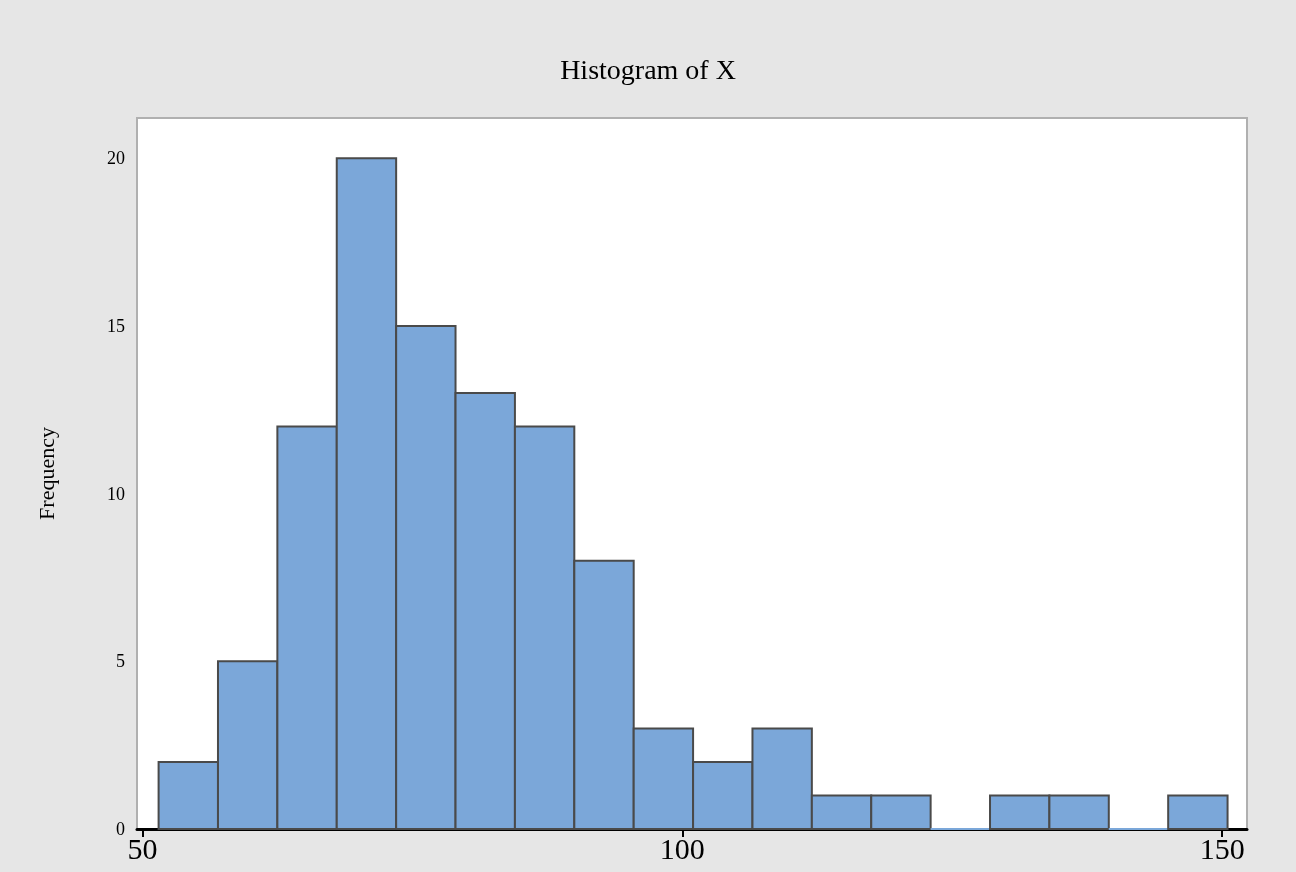 This screenshot has width=1296, height=872. Describe the element at coordinates (120, 829) in the screenshot. I see `y-tick-label: 0` at that location.